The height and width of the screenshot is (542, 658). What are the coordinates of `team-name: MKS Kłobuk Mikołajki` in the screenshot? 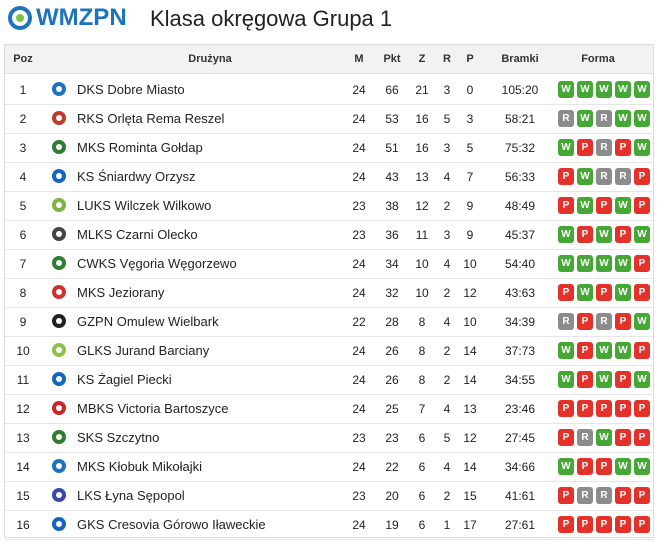 It's located at (139, 466).